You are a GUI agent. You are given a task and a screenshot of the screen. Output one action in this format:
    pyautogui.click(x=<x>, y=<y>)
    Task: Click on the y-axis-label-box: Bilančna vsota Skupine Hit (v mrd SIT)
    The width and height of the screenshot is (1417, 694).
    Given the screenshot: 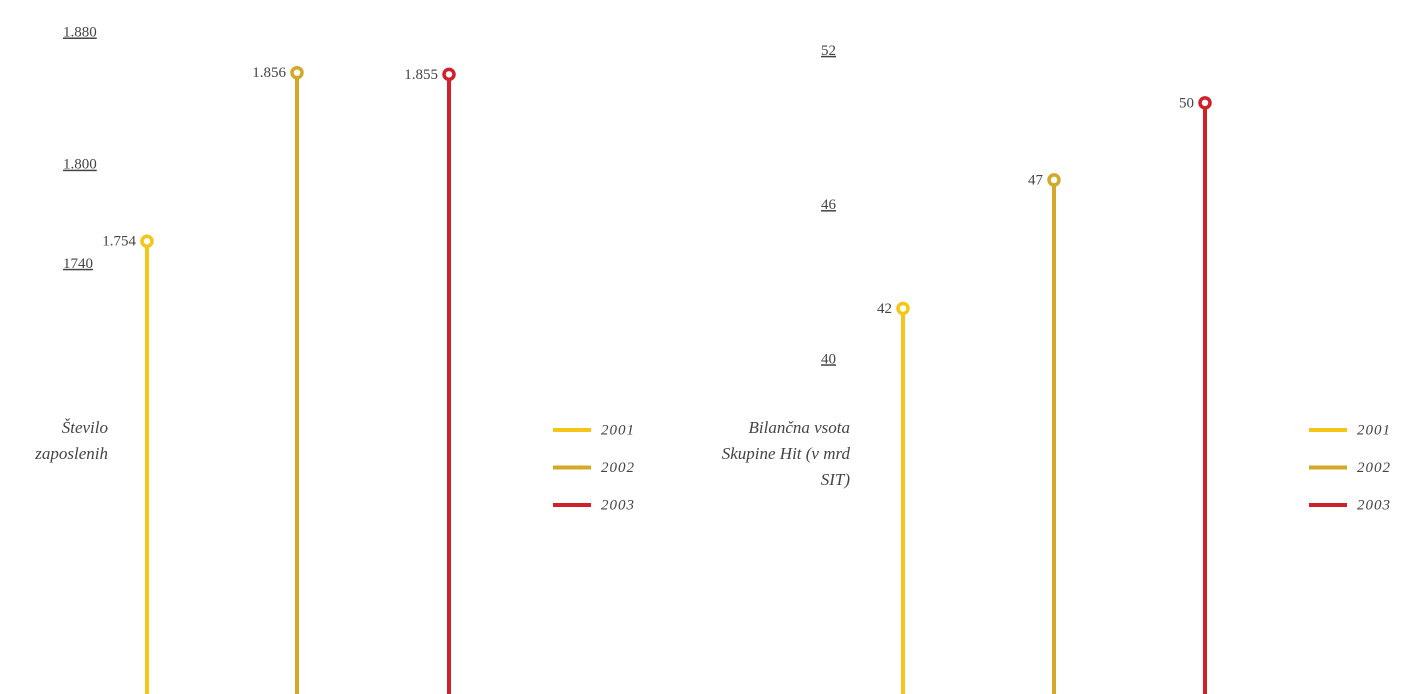 What is the action you would take?
    pyautogui.click(x=785, y=453)
    